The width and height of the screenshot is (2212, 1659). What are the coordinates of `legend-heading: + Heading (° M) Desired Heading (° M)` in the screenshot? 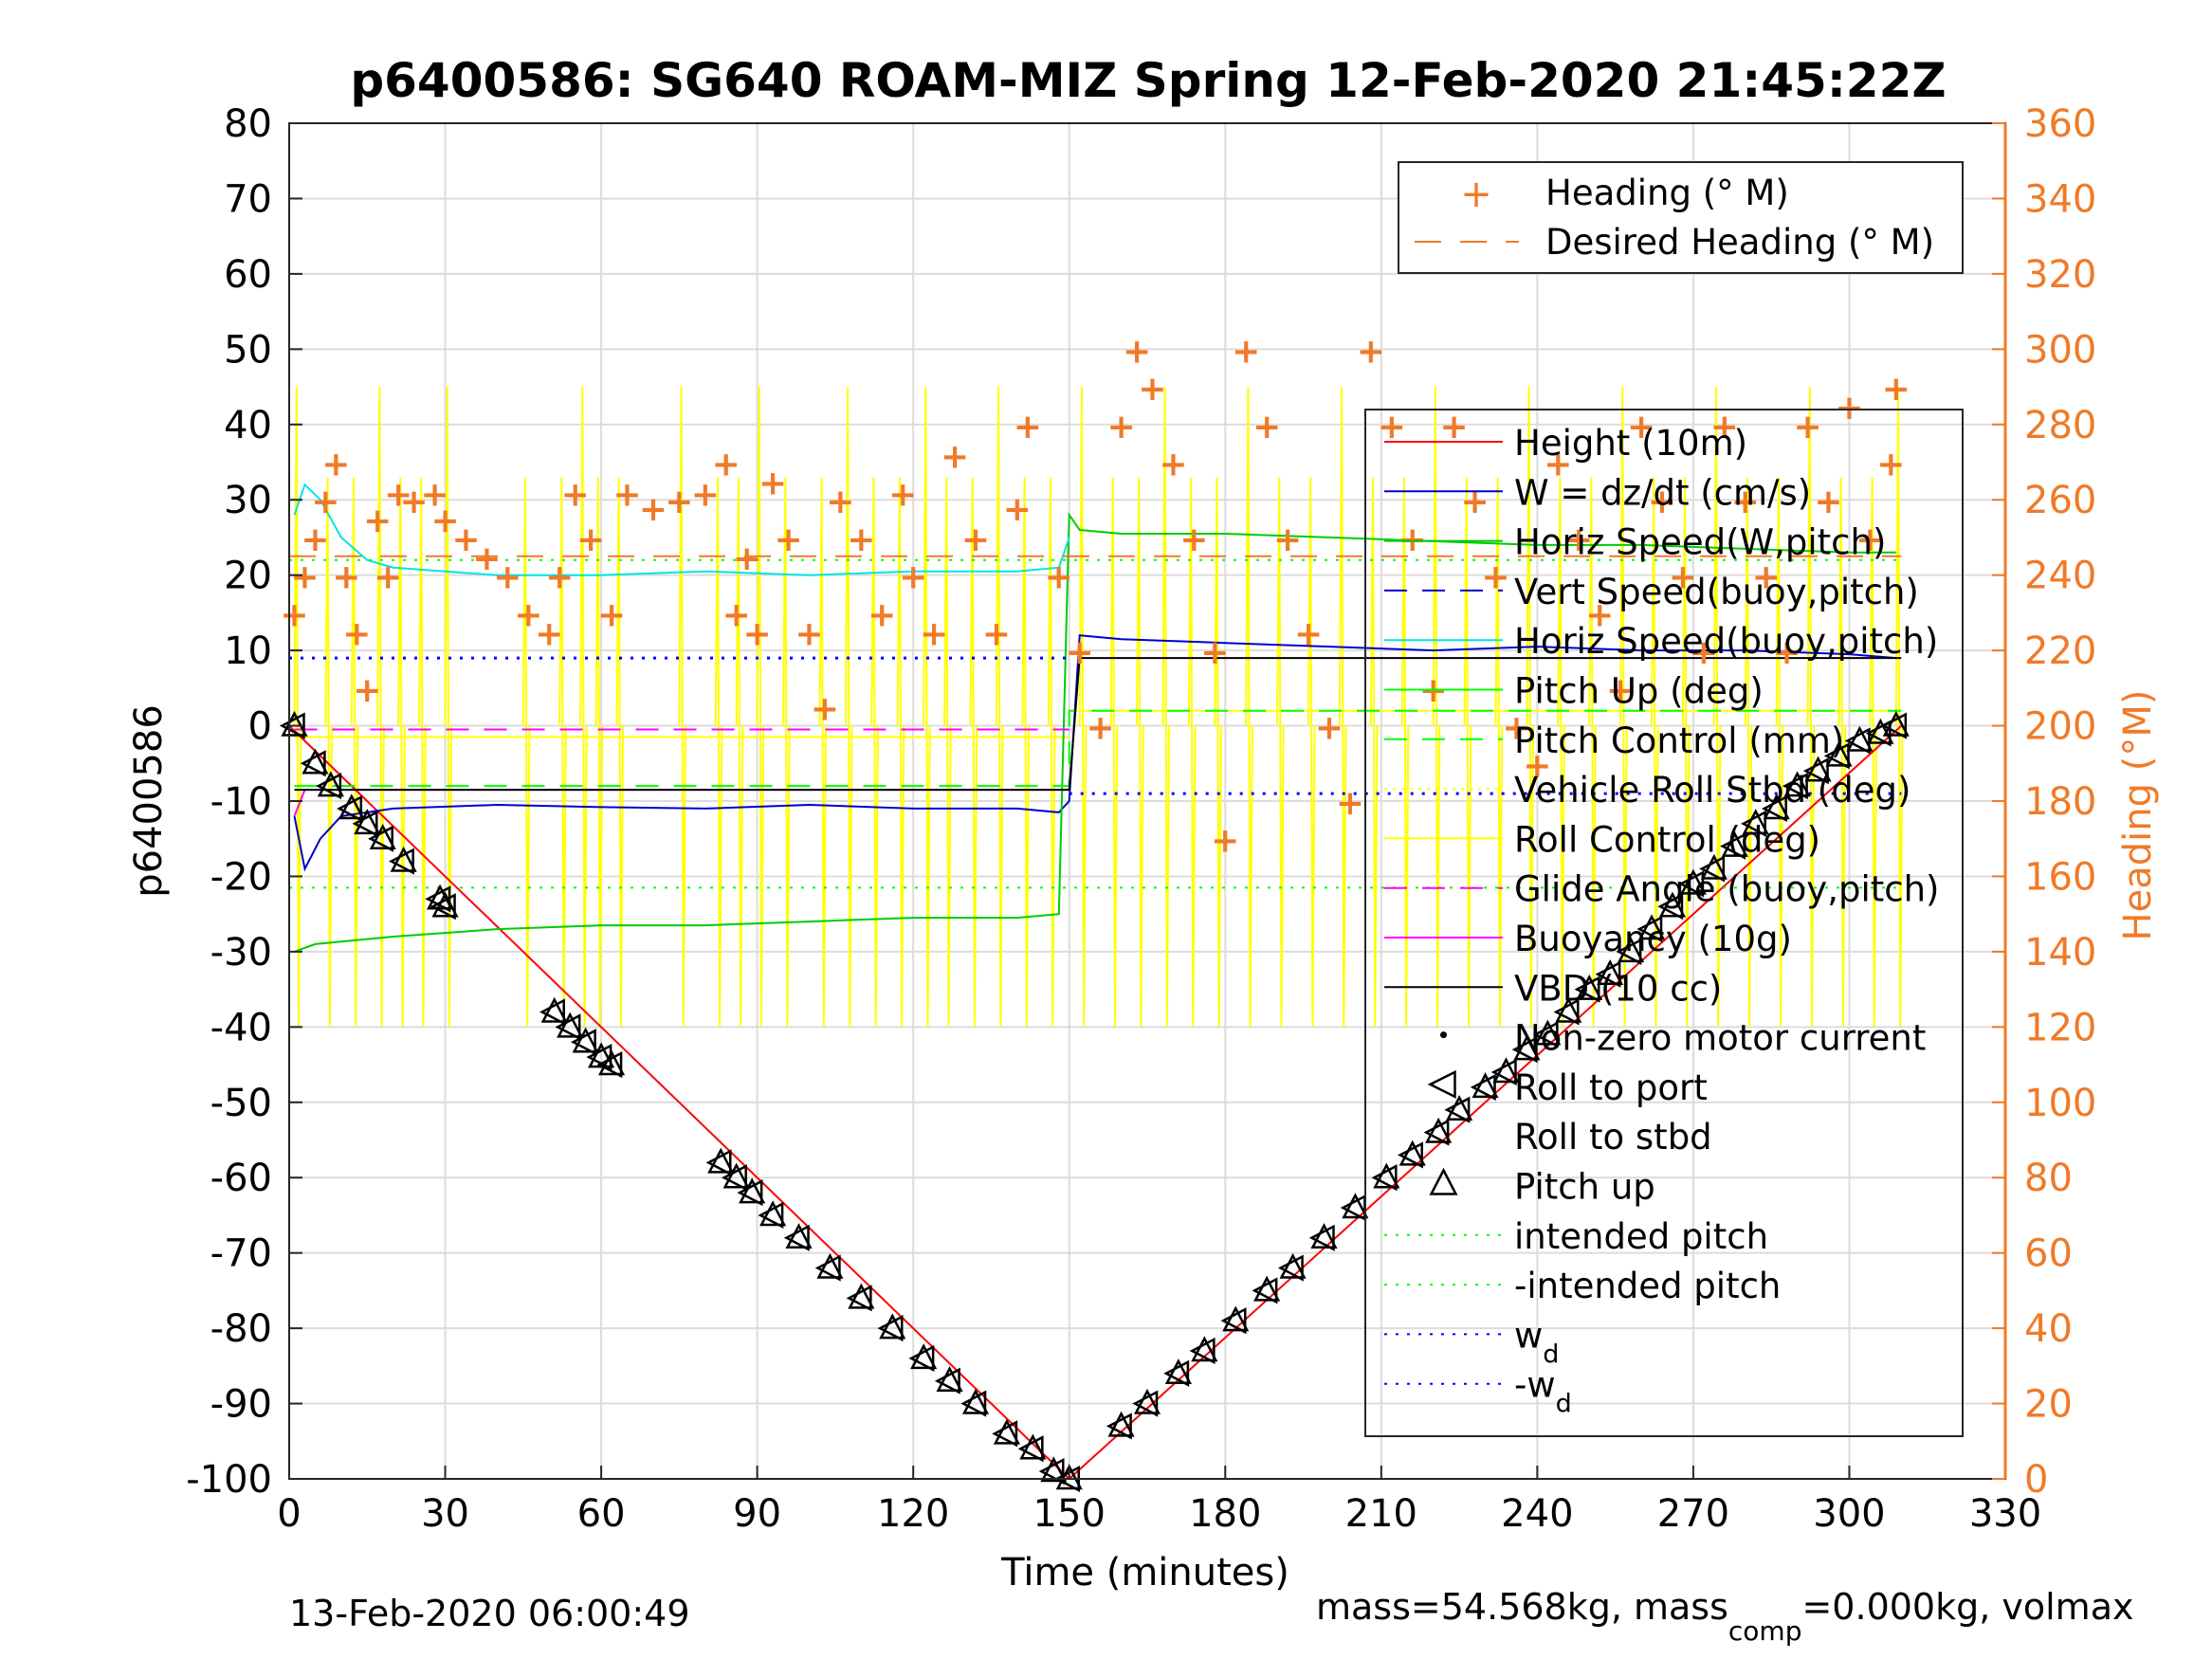 It's located at (1681, 217).